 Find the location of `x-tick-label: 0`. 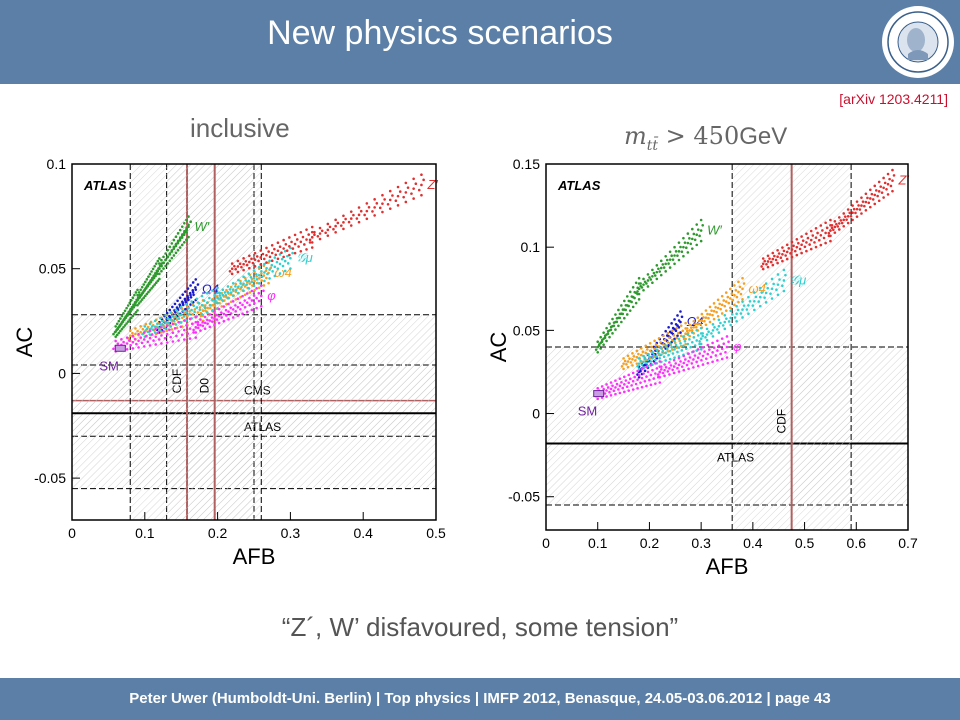

x-tick-label: 0 is located at coordinates (72, 533).